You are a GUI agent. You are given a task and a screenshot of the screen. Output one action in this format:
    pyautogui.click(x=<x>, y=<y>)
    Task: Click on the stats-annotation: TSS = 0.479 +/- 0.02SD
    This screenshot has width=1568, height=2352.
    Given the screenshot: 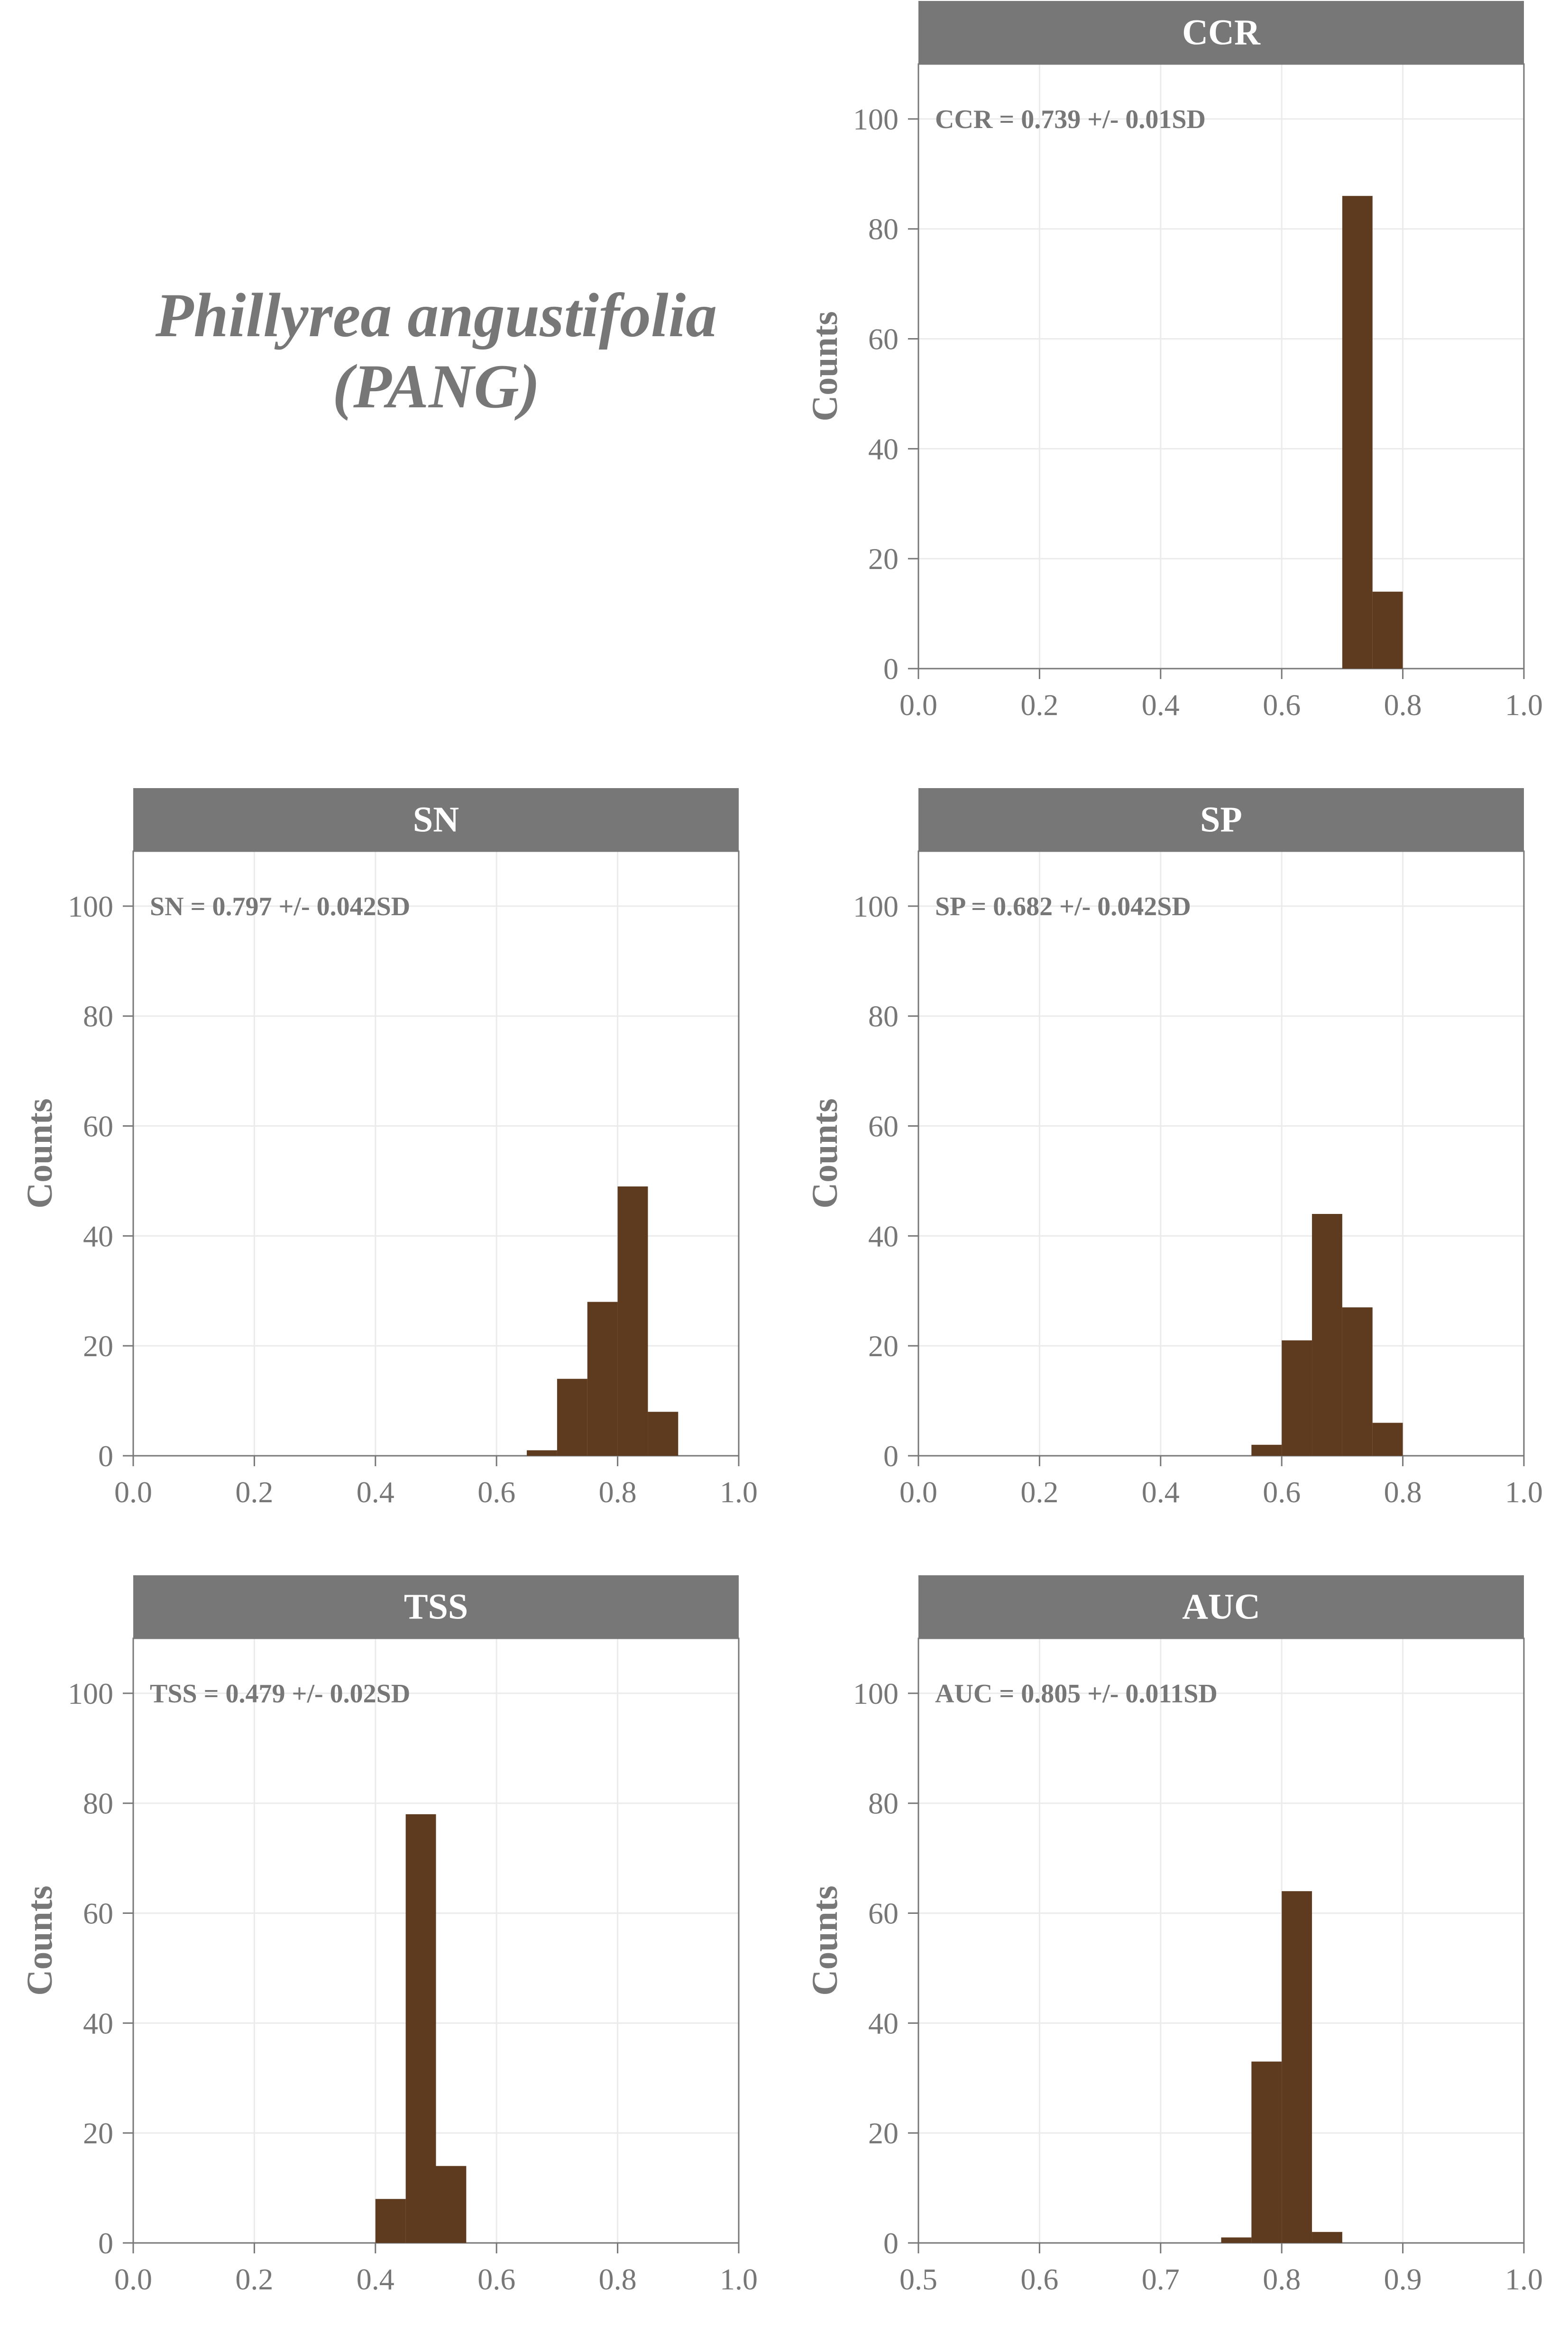 What is the action you would take?
    pyautogui.click(x=280, y=1694)
    